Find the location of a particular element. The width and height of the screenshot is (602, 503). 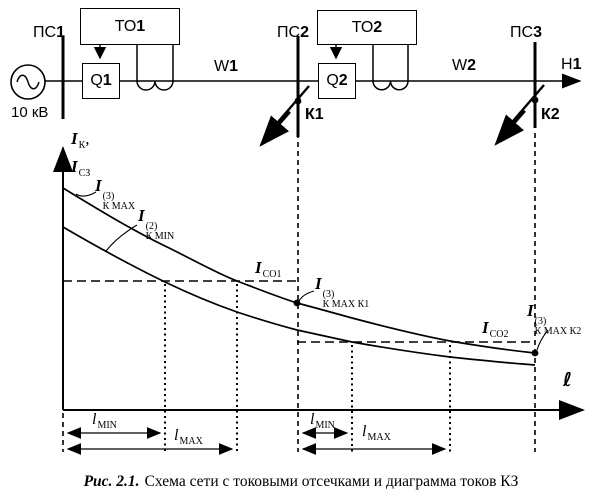

relay-to1-box: ТО1 is located at coordinates (130, 26).